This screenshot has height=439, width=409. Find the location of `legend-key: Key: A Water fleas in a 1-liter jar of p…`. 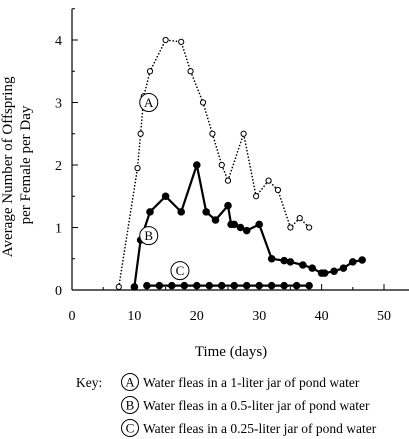

legend-key: Key: A Water fleas in a 1-liter jar of p… is located at coordinates (226, 405).